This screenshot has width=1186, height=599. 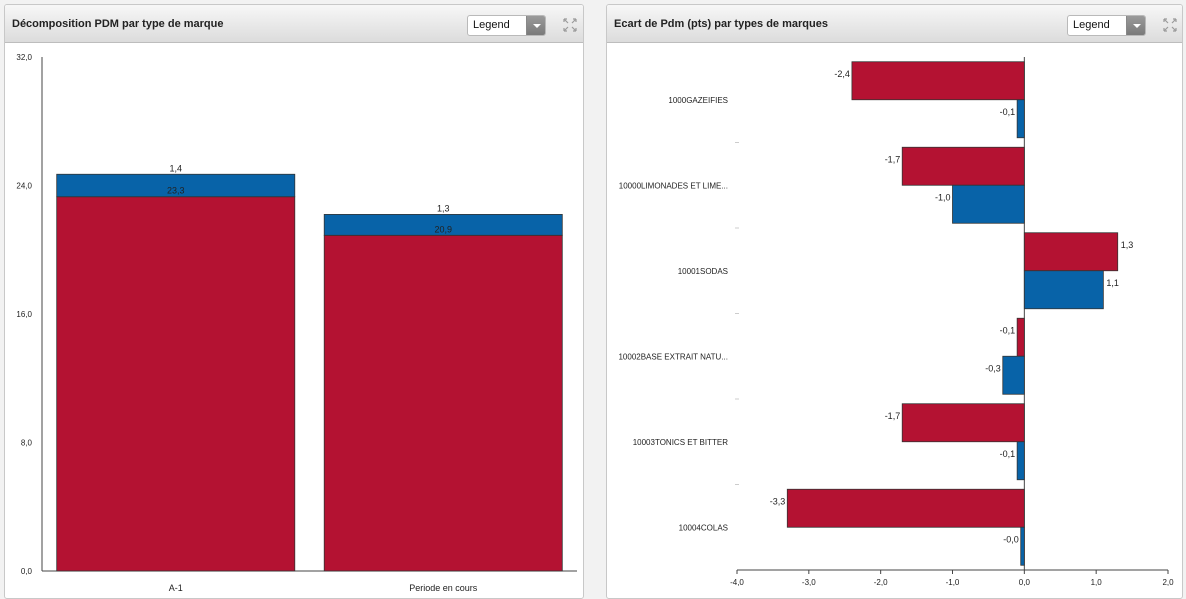 What do you see at coordinates (491, 25) in the screenshot?
I see `left-legend-label: Legend` at bounding box center [491, 25].